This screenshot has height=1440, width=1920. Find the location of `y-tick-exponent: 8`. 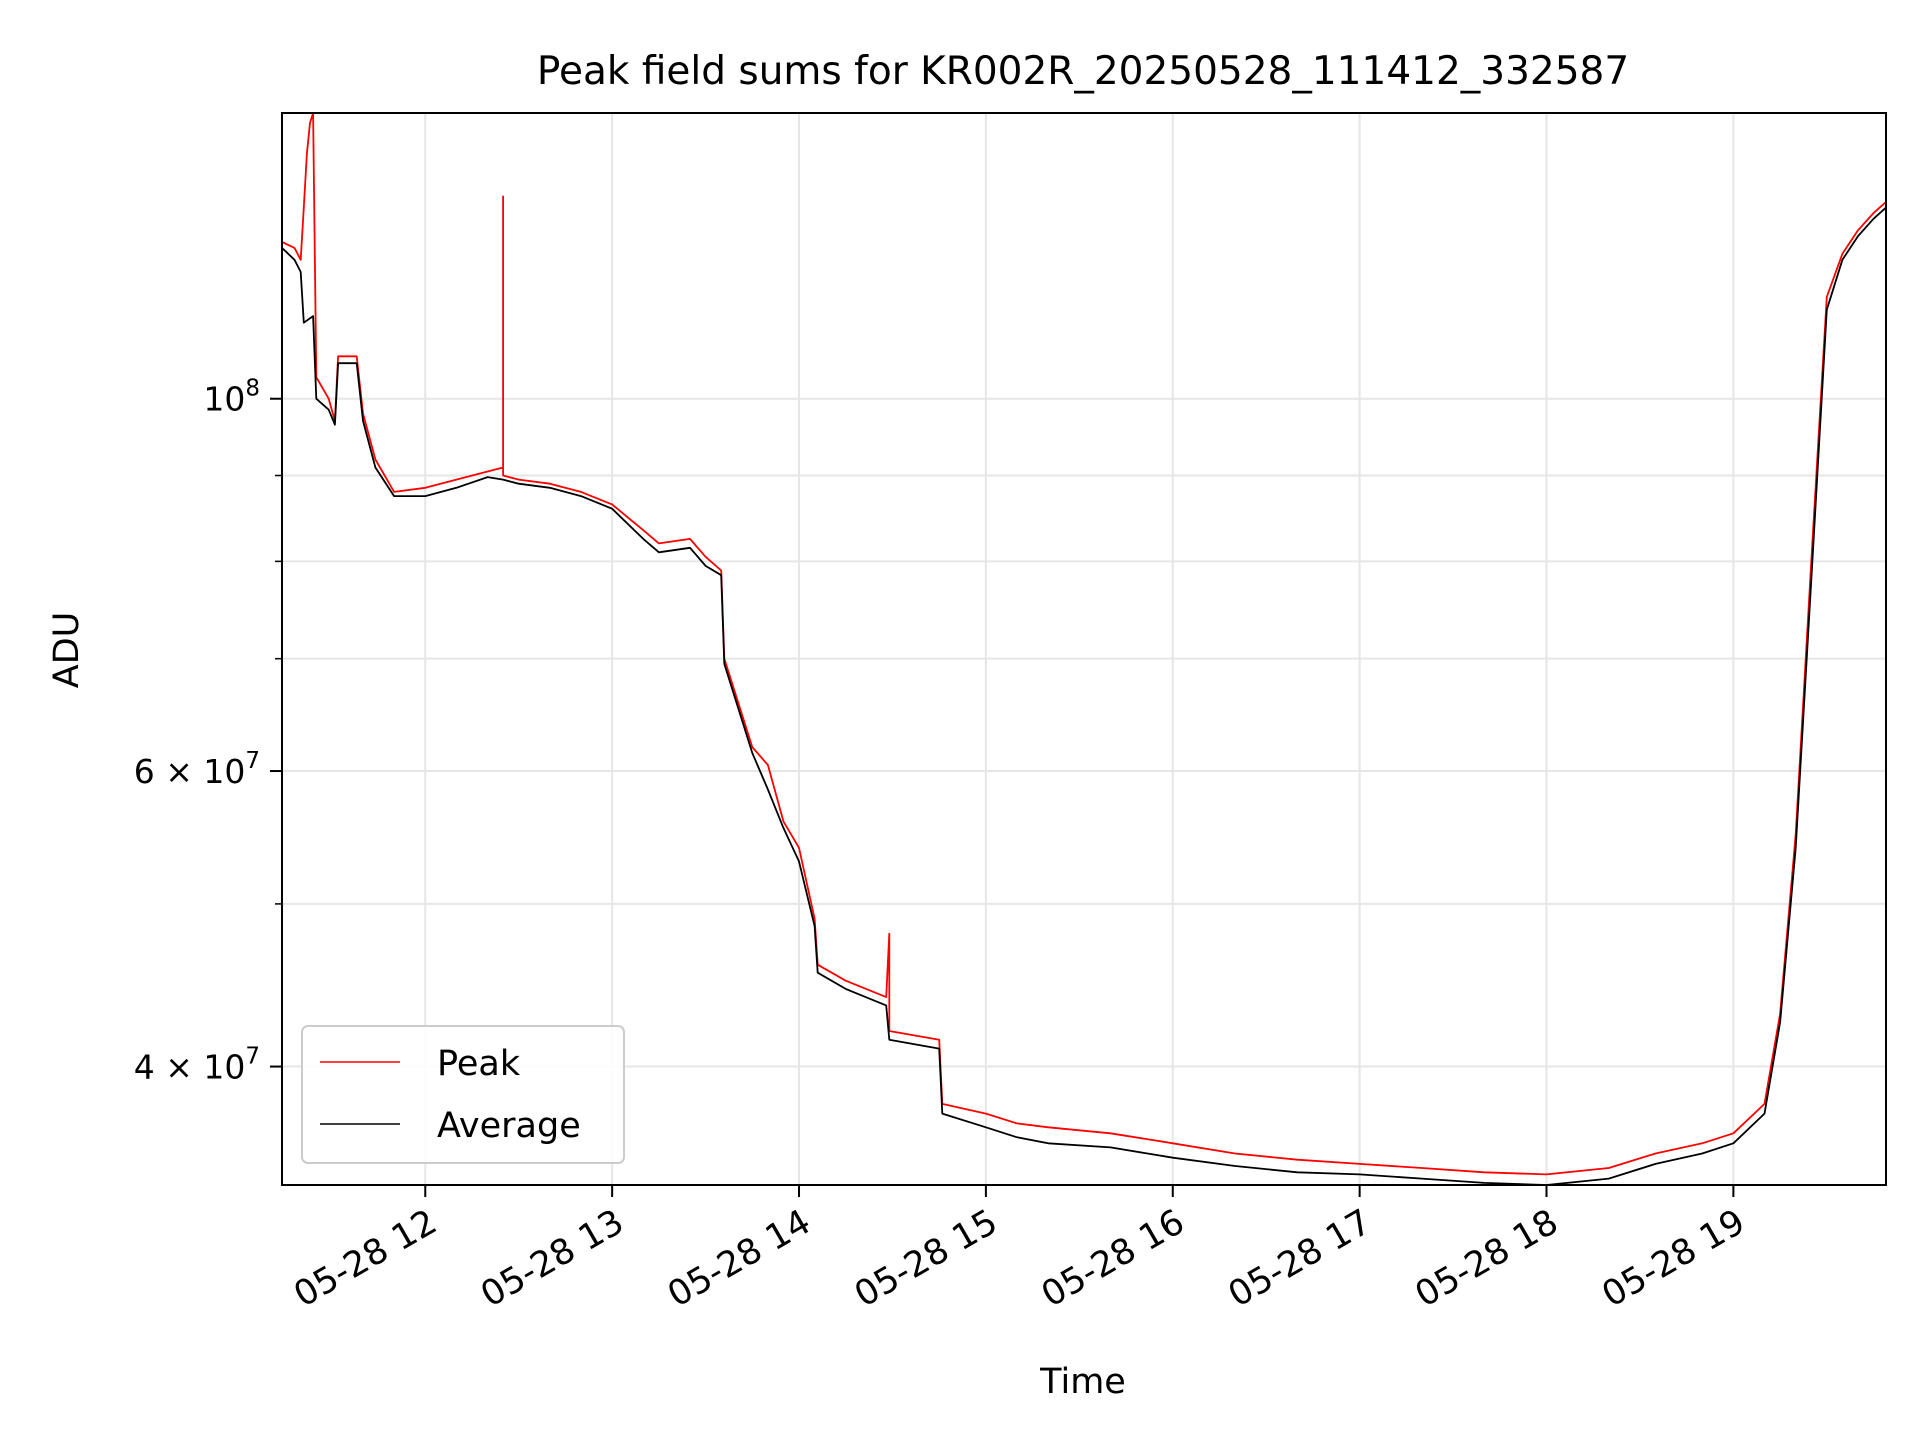

y-tick-exponent: 8 is located at coordinates (252, 389).